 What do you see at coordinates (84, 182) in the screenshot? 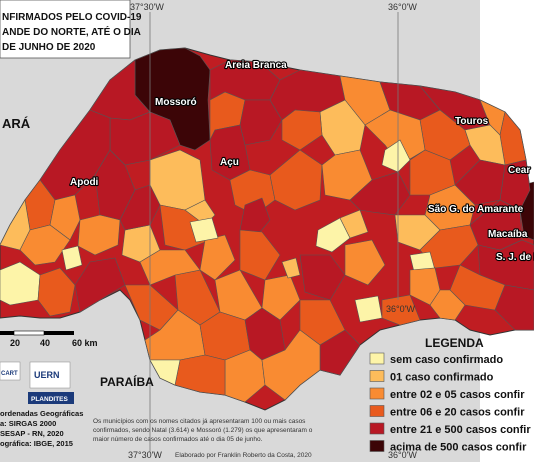
I see `city-label-apodi: Apodi` at bounding box center [84, 182].